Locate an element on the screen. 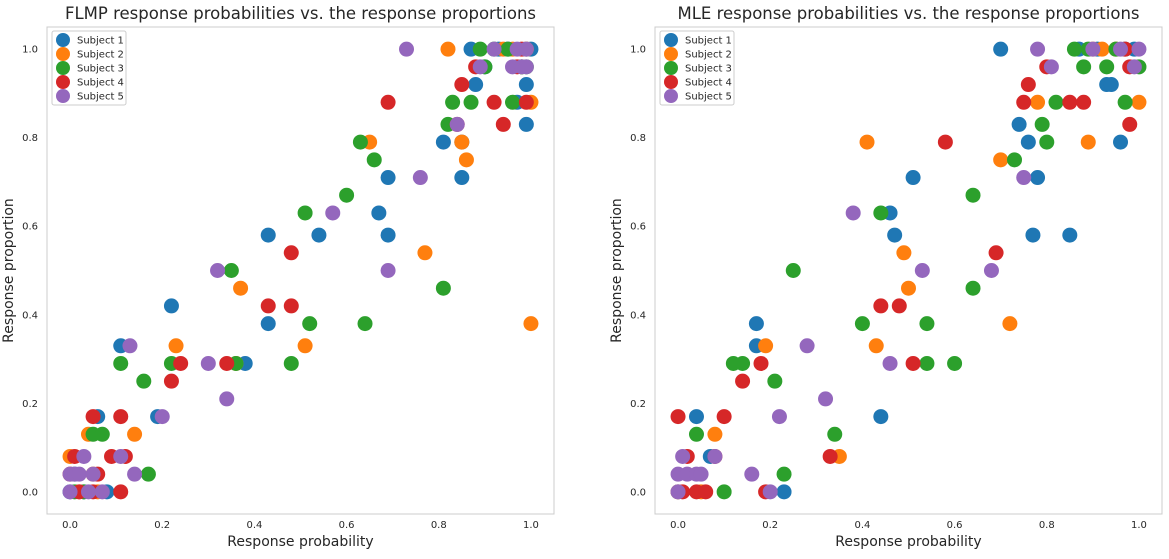 The width and height of the screenshot is (1169, 559). mle-legend-marker is located at coordinates (671, 96).